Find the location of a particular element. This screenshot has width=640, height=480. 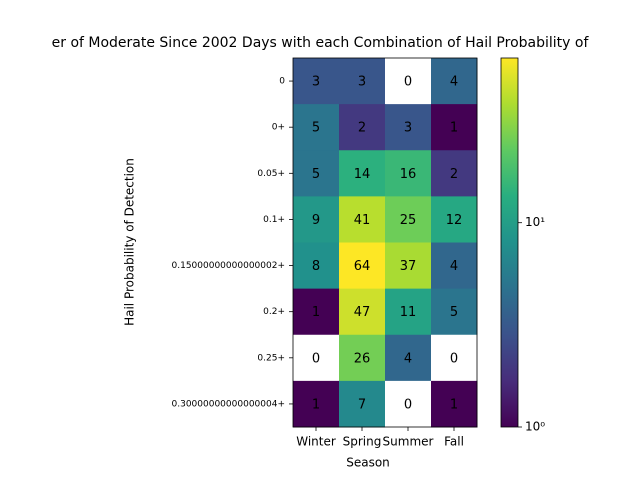

y-axis-label: Hail Probability of Detection is located at coordinates (130, 242).